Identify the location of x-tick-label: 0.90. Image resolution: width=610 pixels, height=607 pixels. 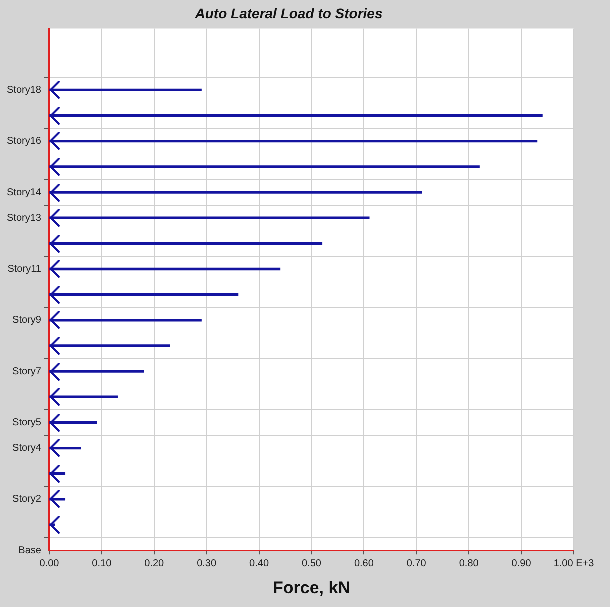
(522, 564).